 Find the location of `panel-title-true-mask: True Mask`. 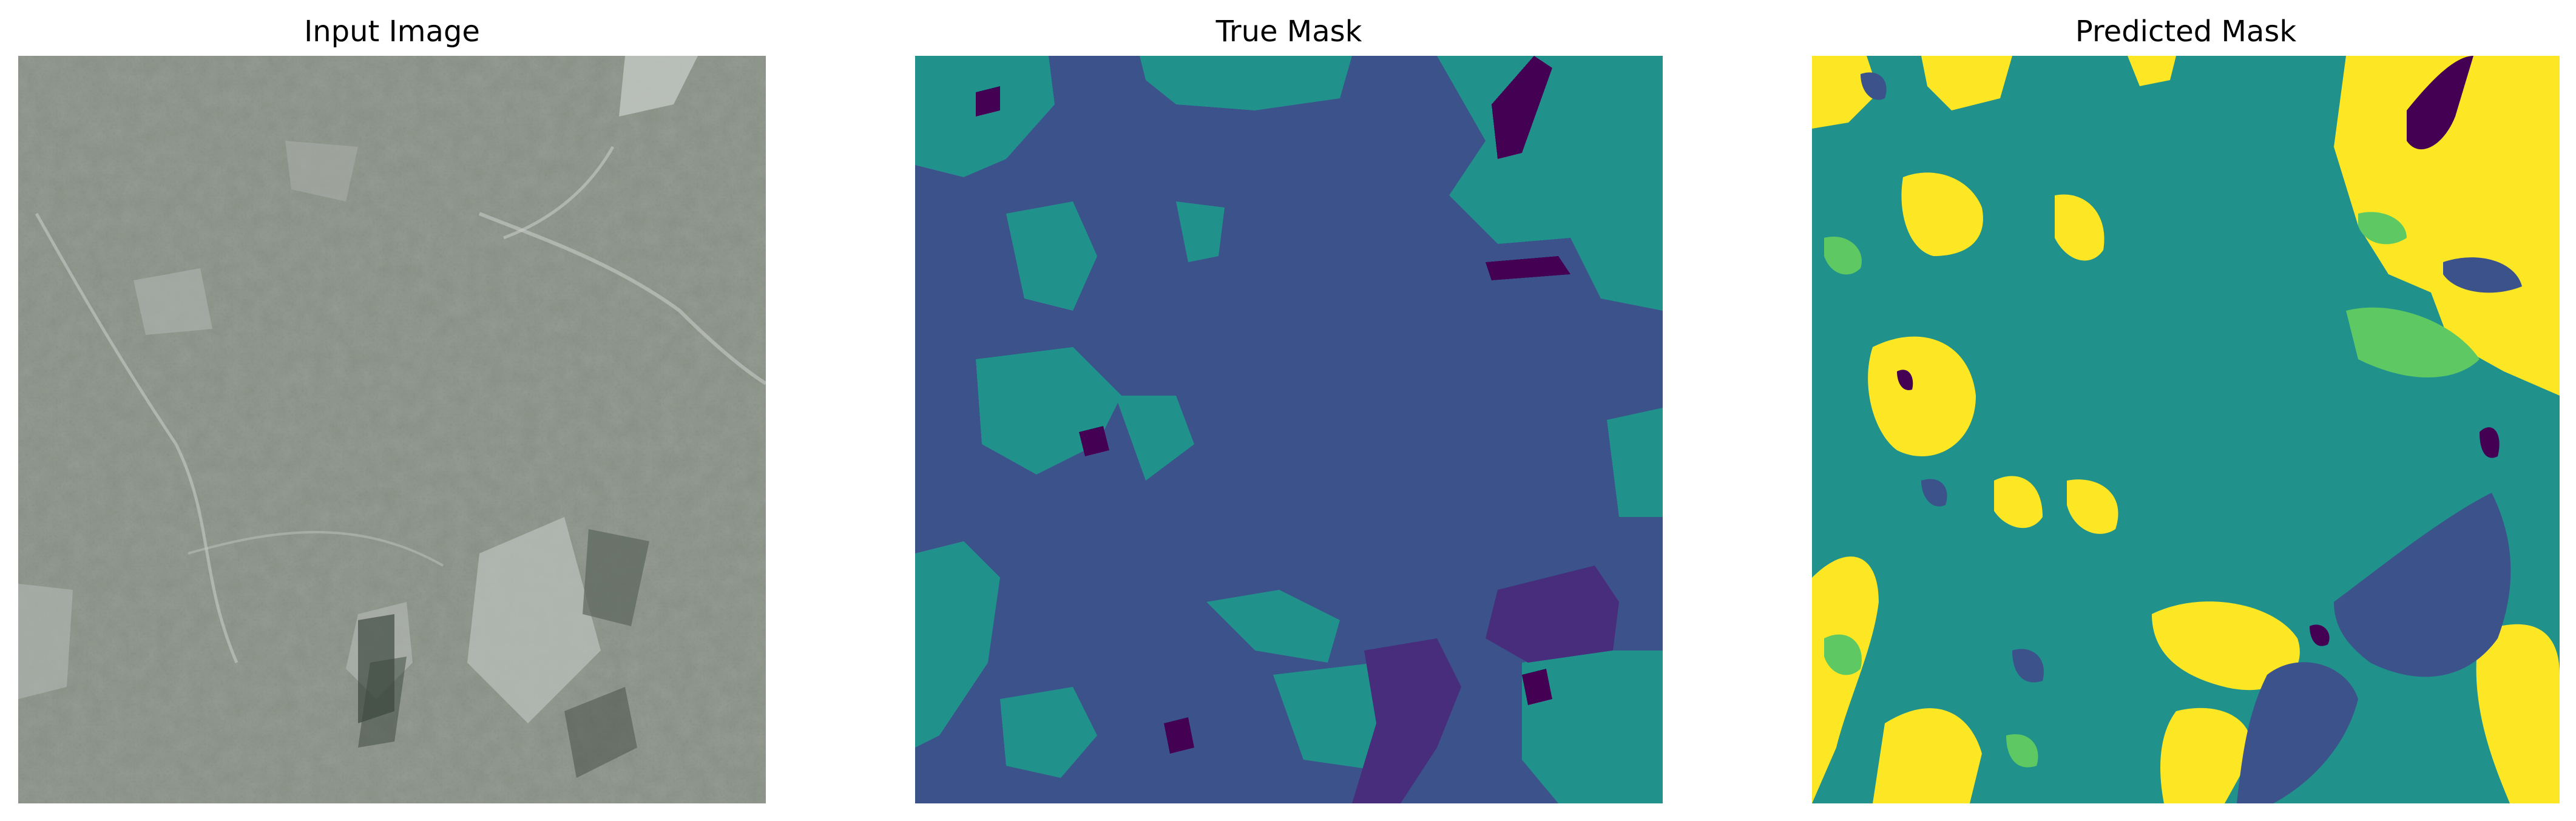

panel-title-true-mask: True Mask is located at coordinates (1288, 32).